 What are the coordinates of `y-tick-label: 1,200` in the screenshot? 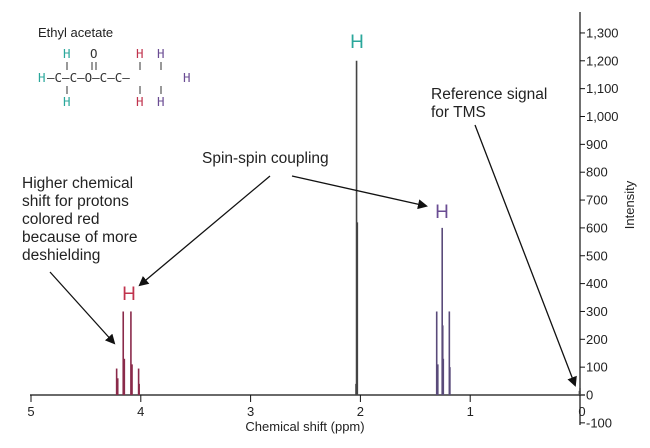 It's located at (602, 60).